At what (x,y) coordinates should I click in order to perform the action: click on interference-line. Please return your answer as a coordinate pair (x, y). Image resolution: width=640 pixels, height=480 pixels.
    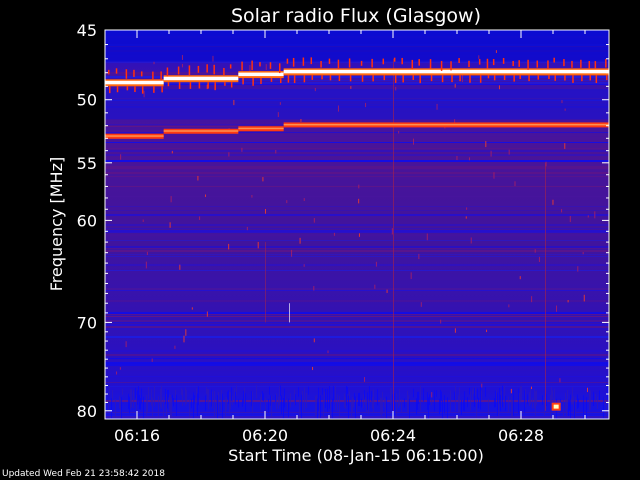
    Looking at the image, I should click on (201, 78).